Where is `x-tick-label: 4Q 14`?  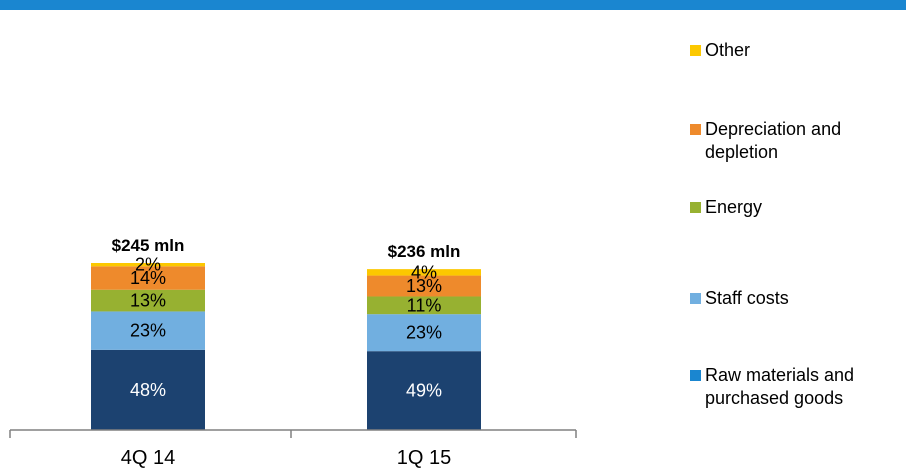
x-tick-label: 4Q 14 is located at coordinates (148, 458).